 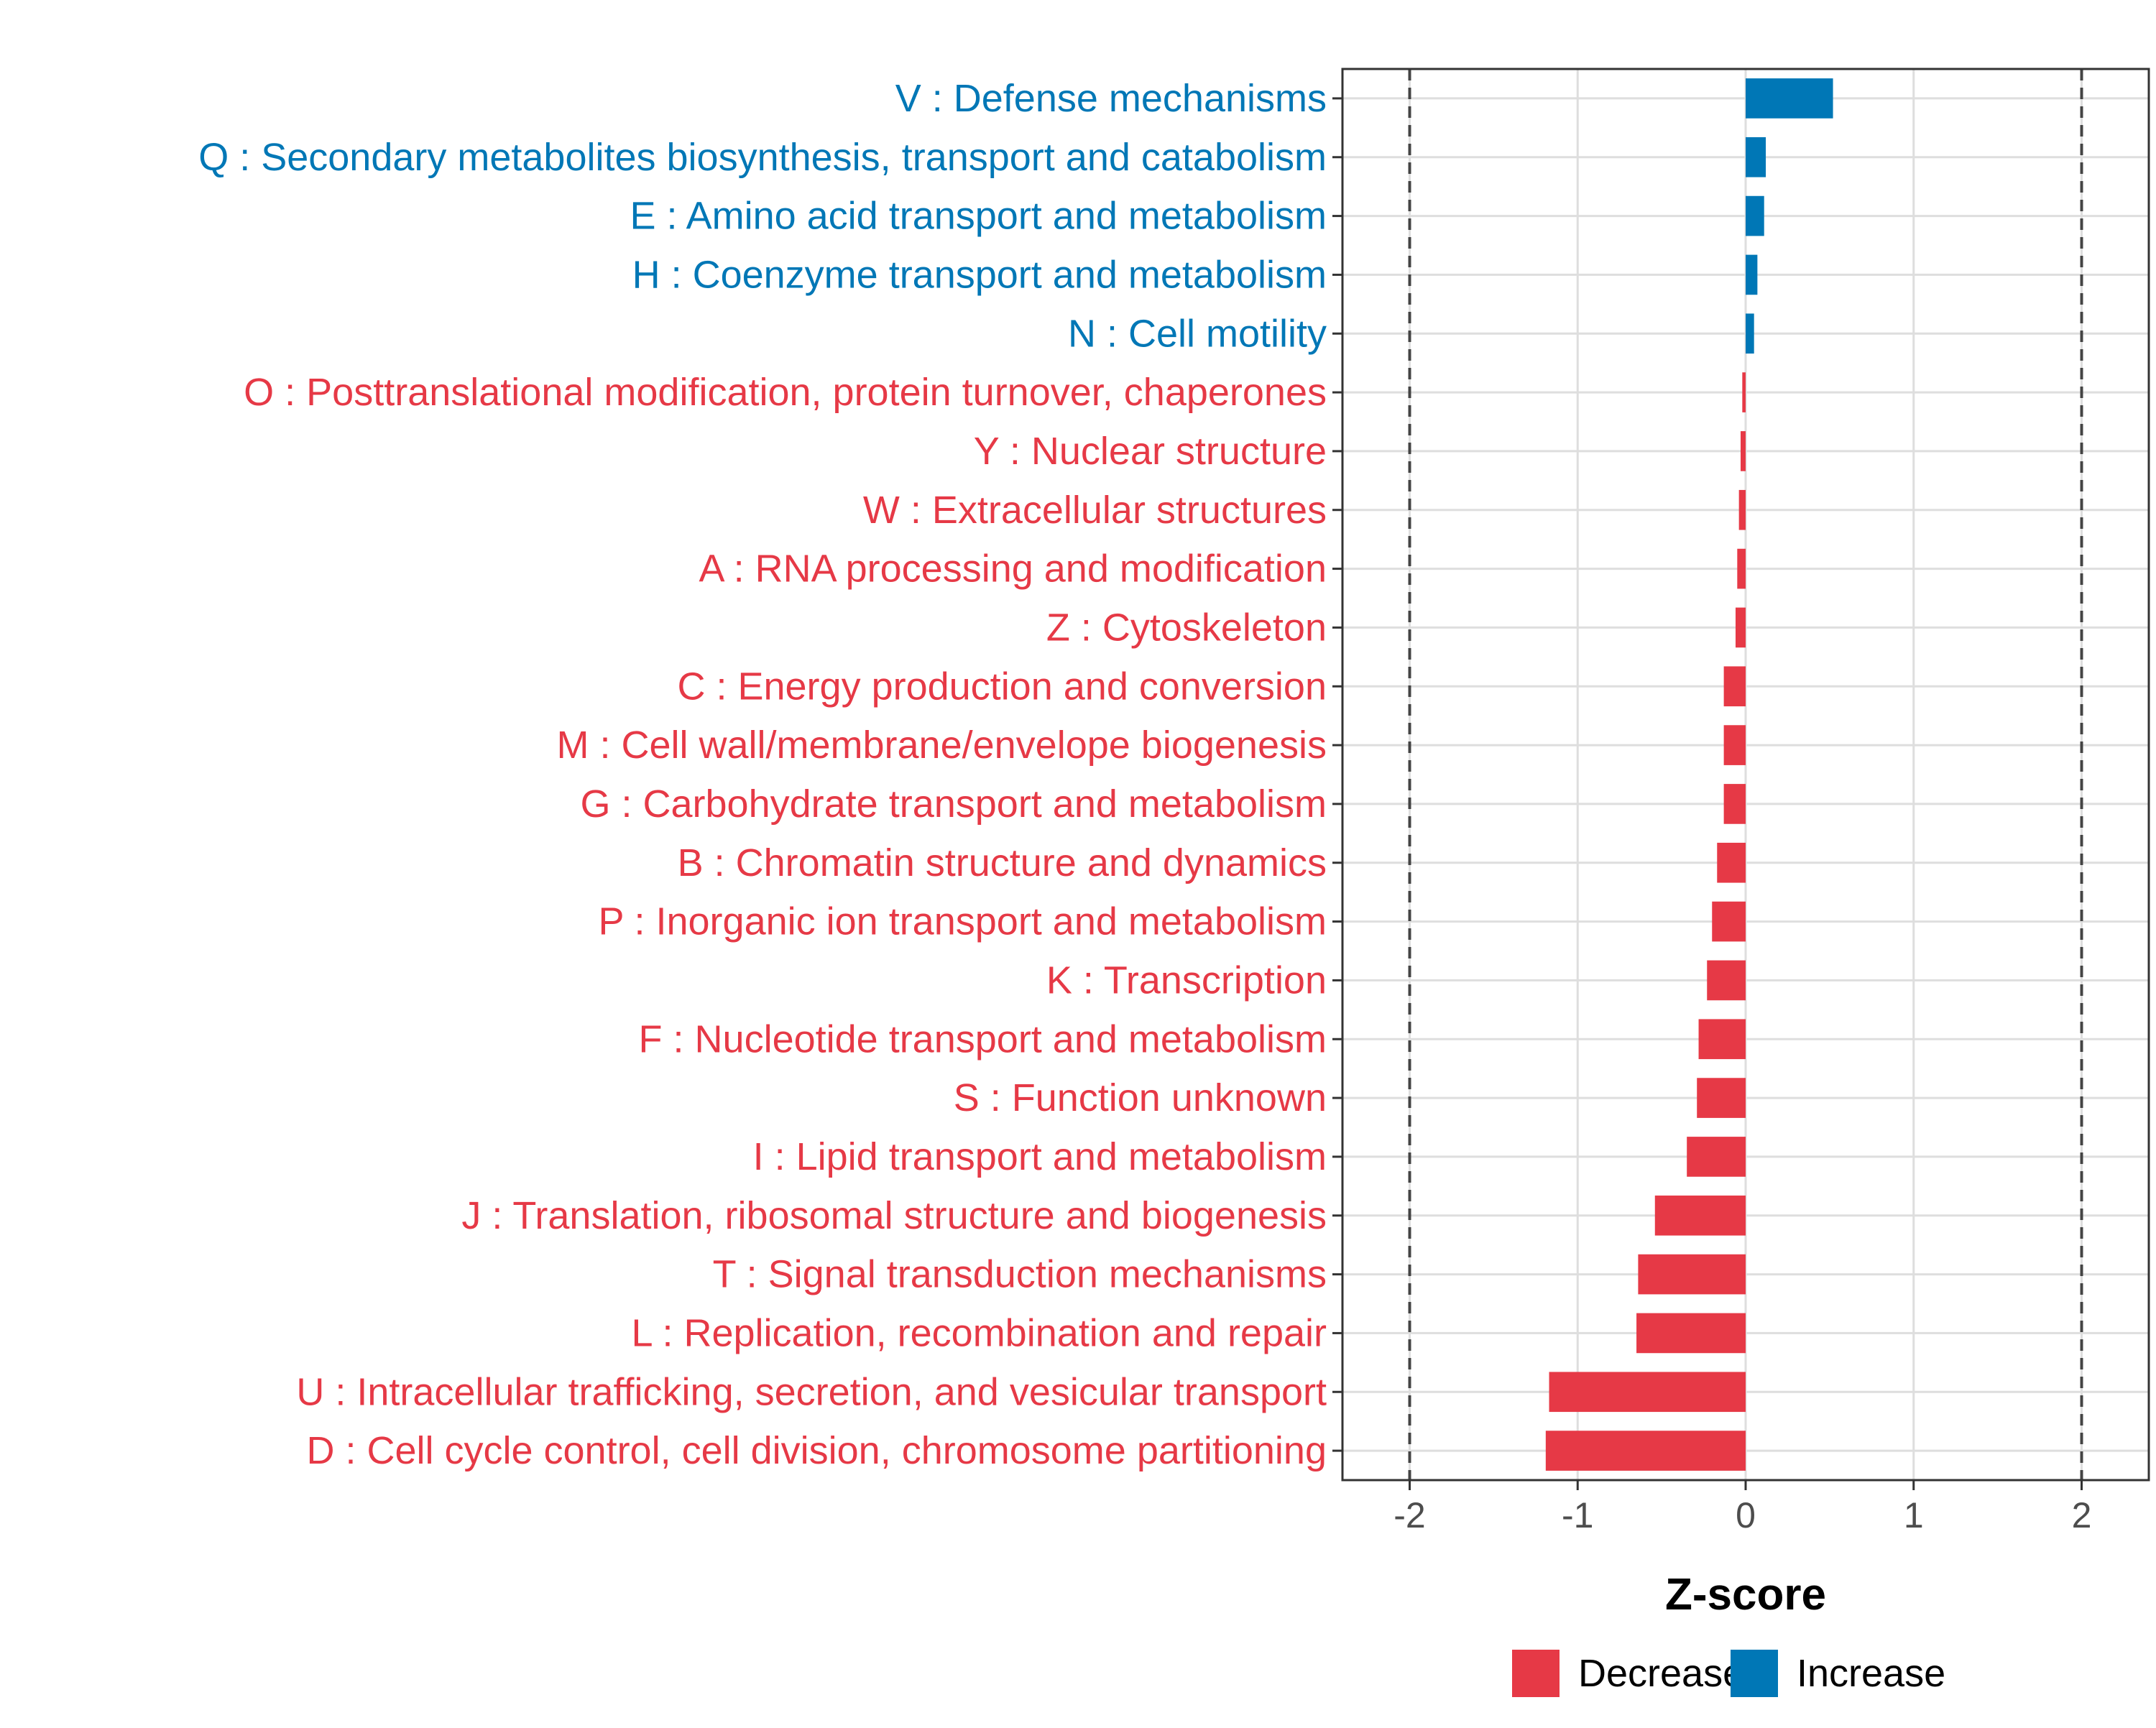 What do you see at coordinates (1111, 98) in the screenshot?
I see `category-label: V : Defense mechanisms` at bounding box center [1111, 98].